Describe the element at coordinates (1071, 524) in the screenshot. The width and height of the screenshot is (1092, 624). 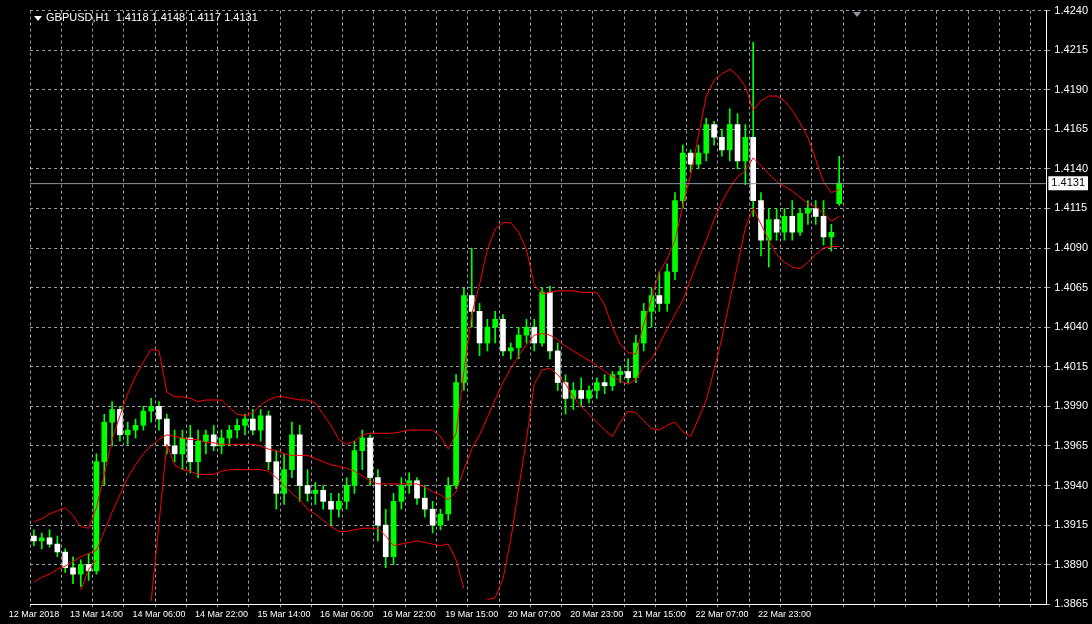
I see `y-tick-label: 1.3915` at that location.